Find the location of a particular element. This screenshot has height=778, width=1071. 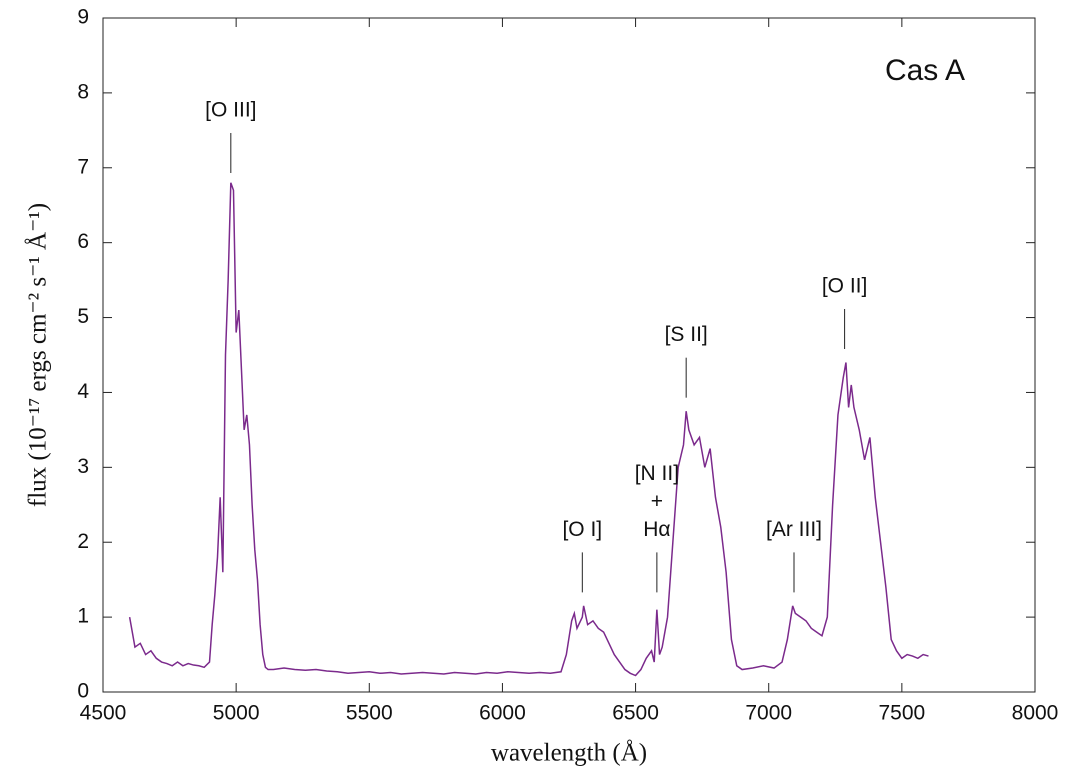

x-tick-label: 6500 is located at coordinates (635, 713).